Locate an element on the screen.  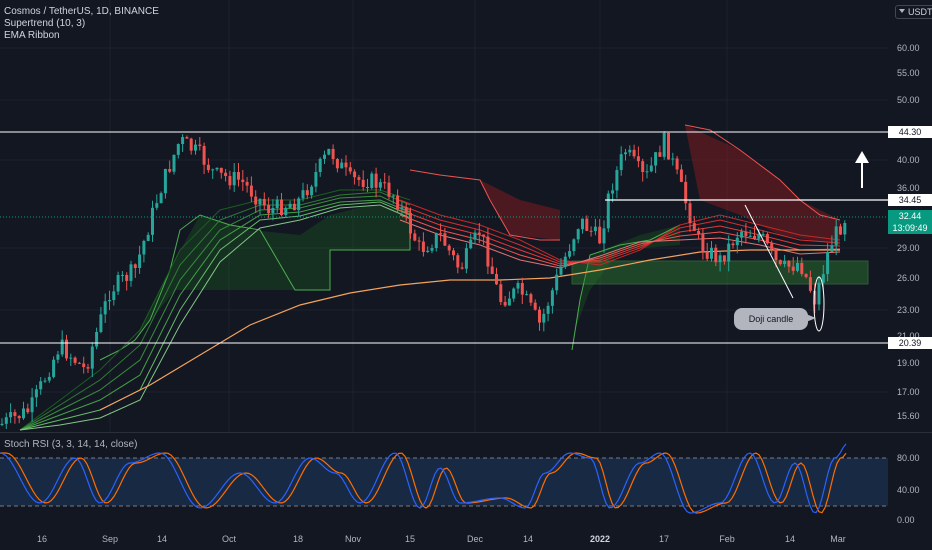
stoch-rsi-legend: Stoch RSI (3, 3, 14, 14, close) is located at coordinates (71, 444).